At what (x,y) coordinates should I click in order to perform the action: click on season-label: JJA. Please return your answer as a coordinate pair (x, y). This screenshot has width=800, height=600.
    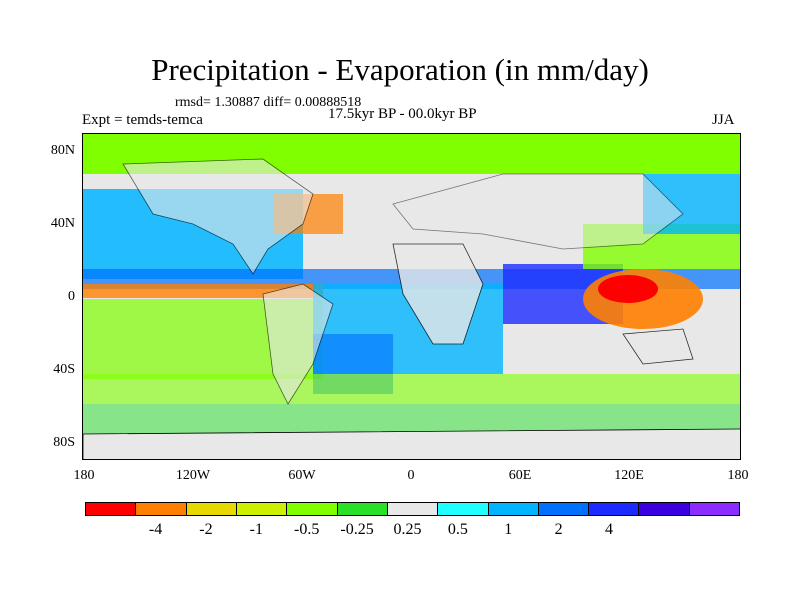
    Looking at the image, I should click on (723, 120).